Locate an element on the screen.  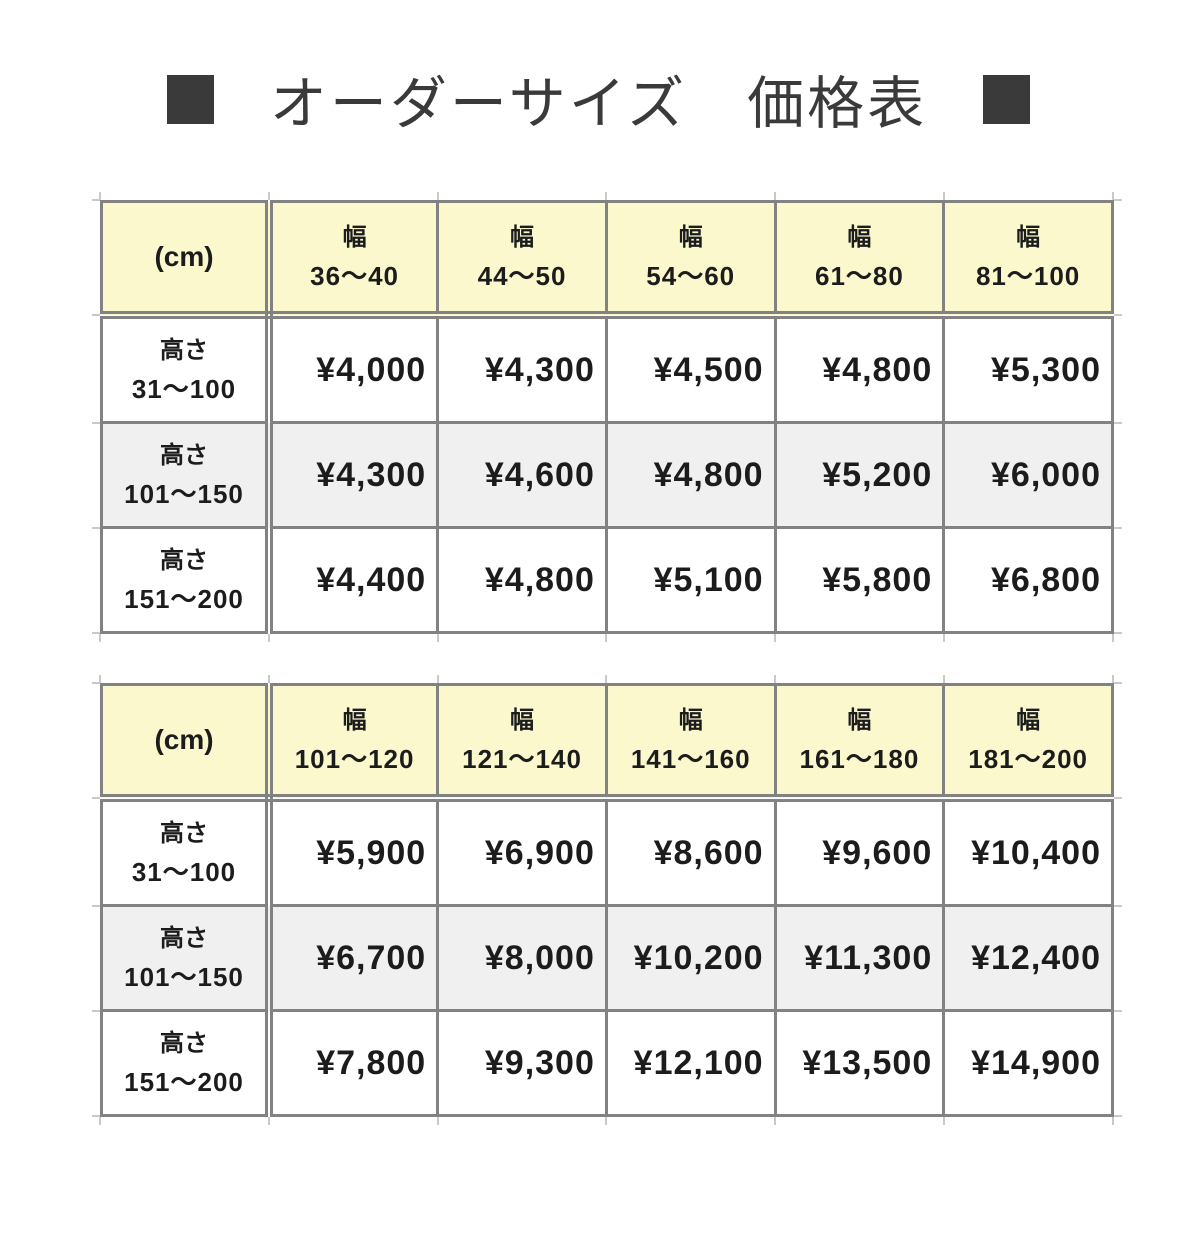
table-row: 高さ 151～200 ¥4,400 ¥4,800 ¥5,100 ¥5,800 ¥6,800 is located at coordinates (607, 580).